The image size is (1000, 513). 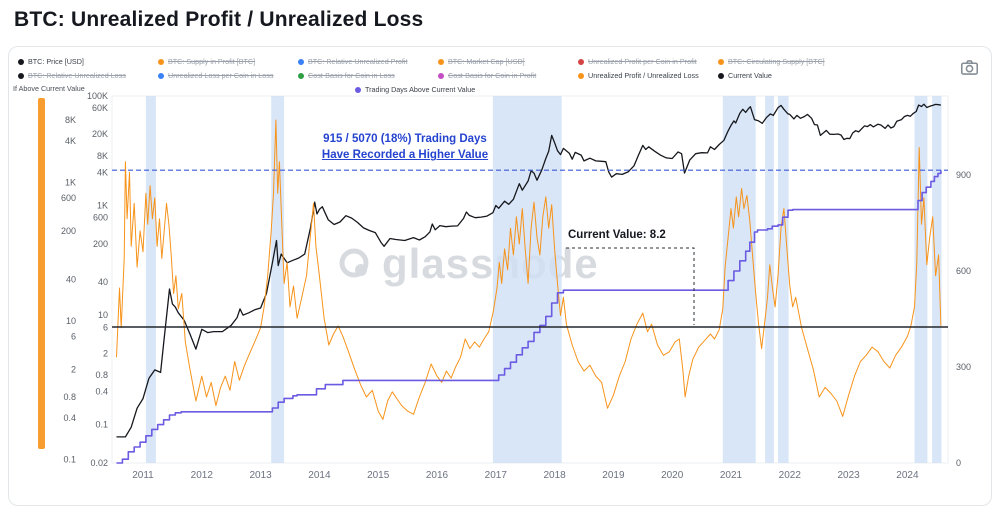 I want to click on legend-item: Unrealized Loss per Coin in Loss, so click(x=228, y=75).